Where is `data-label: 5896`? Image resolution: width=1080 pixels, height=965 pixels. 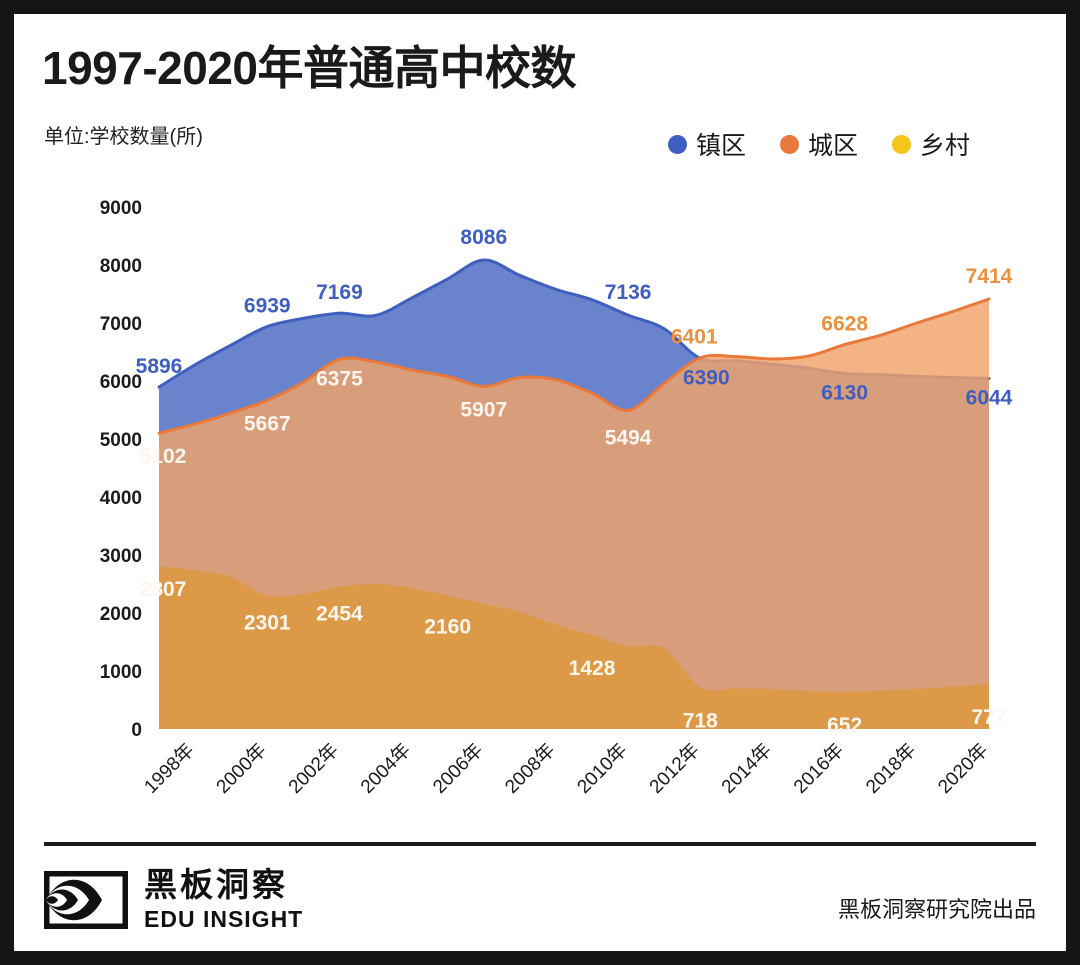
data-label: 5896 is located at coordinates (159, 366).